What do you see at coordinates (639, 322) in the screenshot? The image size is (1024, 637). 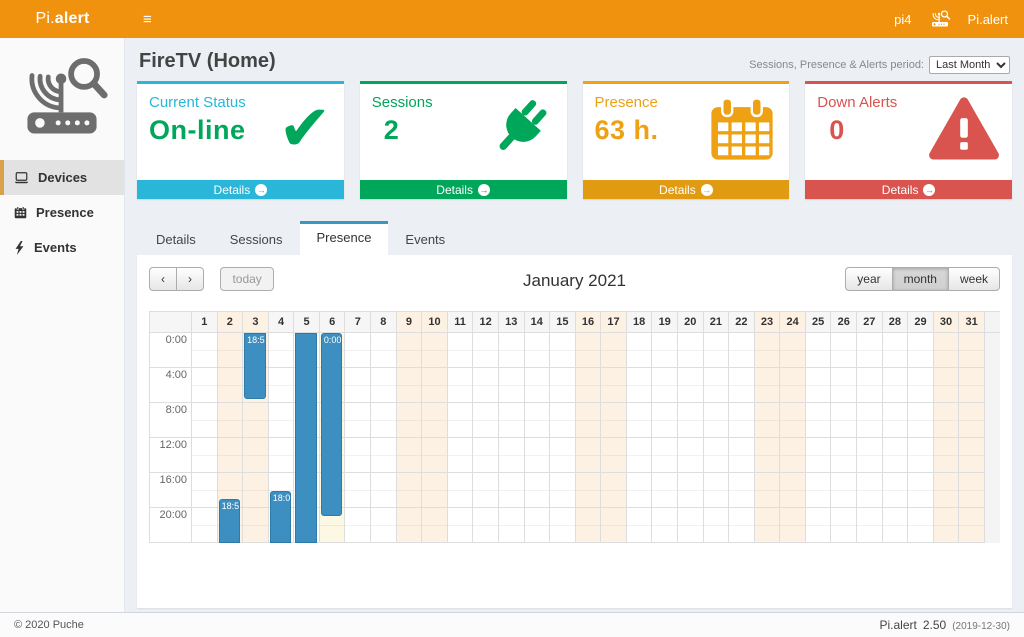 I see `calendar-day-header: 18` at bounding box center [639, 322].